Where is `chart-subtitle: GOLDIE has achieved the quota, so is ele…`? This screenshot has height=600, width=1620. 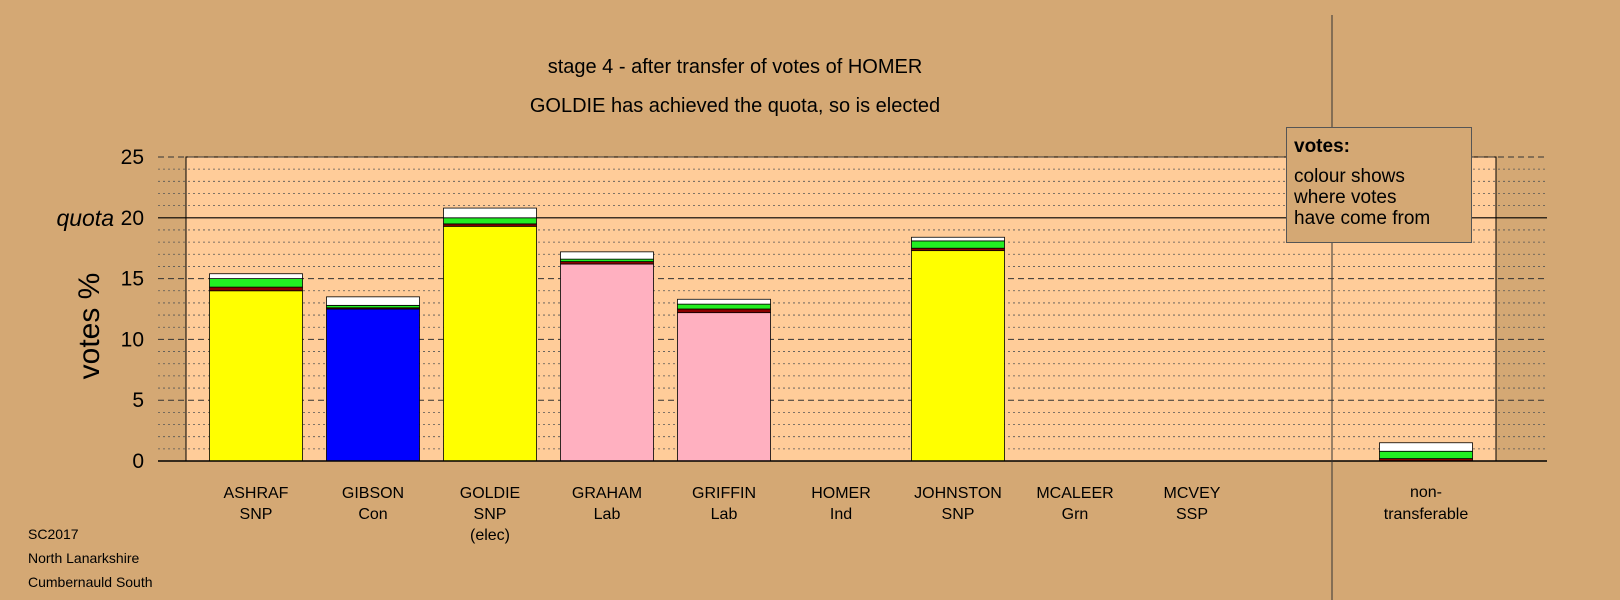 chart-subtitle: GOLDIE has achieved the quota, so is ele… is located at coordinates (735, 106).